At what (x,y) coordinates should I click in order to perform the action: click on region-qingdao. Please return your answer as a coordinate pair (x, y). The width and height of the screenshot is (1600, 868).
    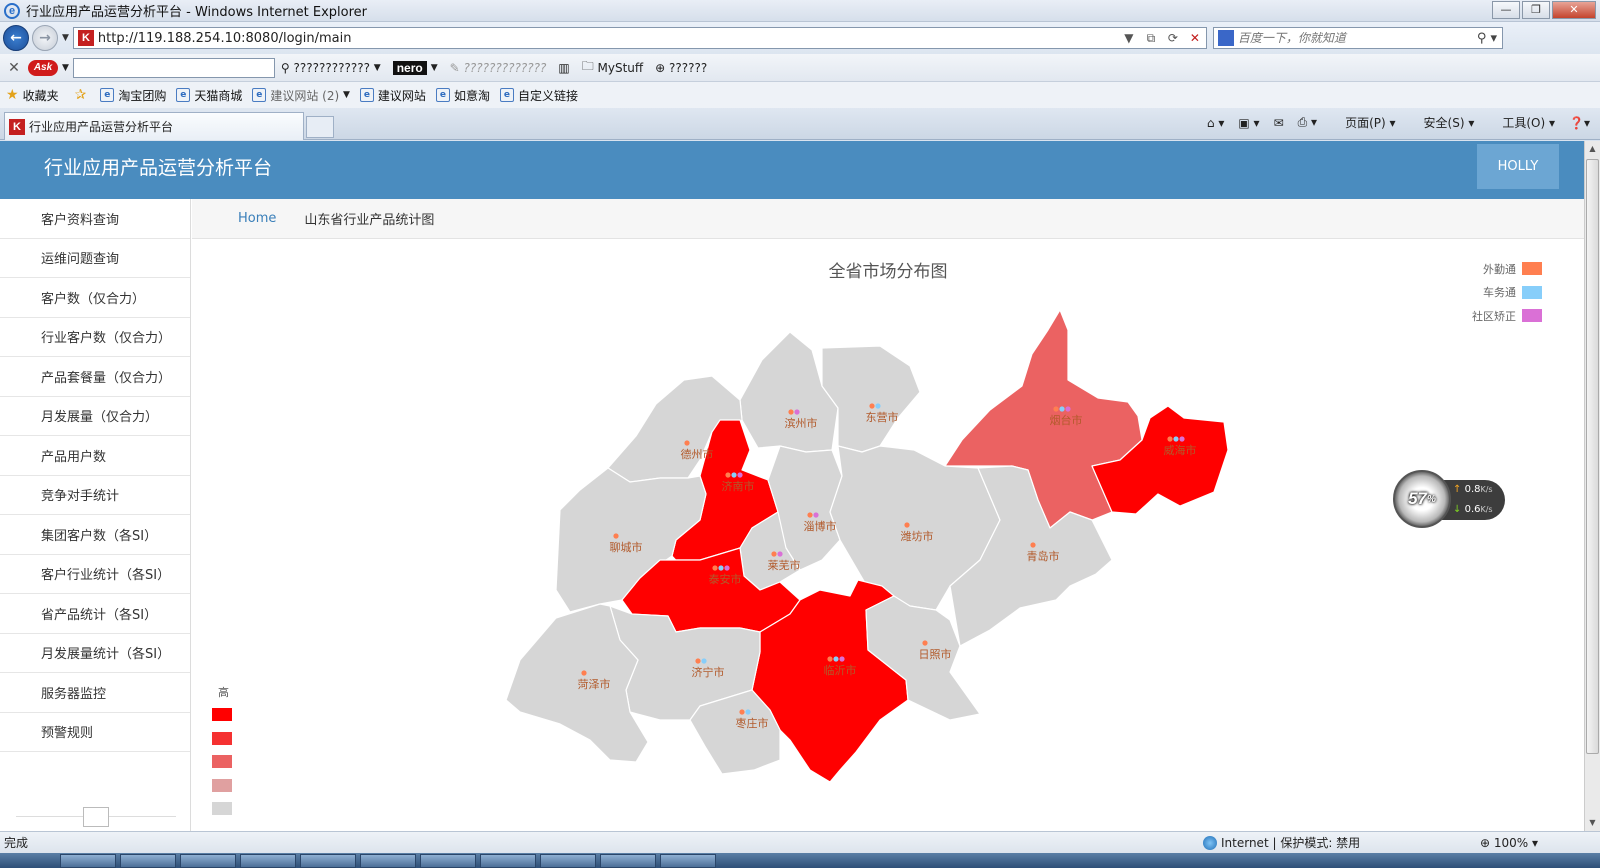
    Looking at the image, I should click on (1031, 556).